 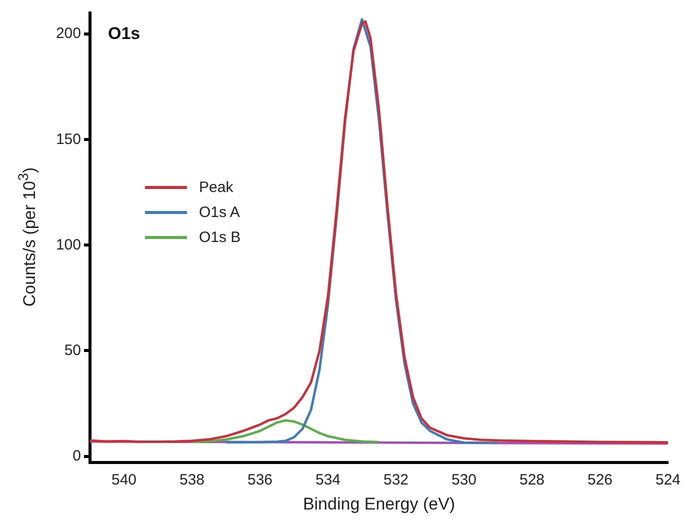 I want to click on x-tick-label: 528, so click(x=532, y=480).